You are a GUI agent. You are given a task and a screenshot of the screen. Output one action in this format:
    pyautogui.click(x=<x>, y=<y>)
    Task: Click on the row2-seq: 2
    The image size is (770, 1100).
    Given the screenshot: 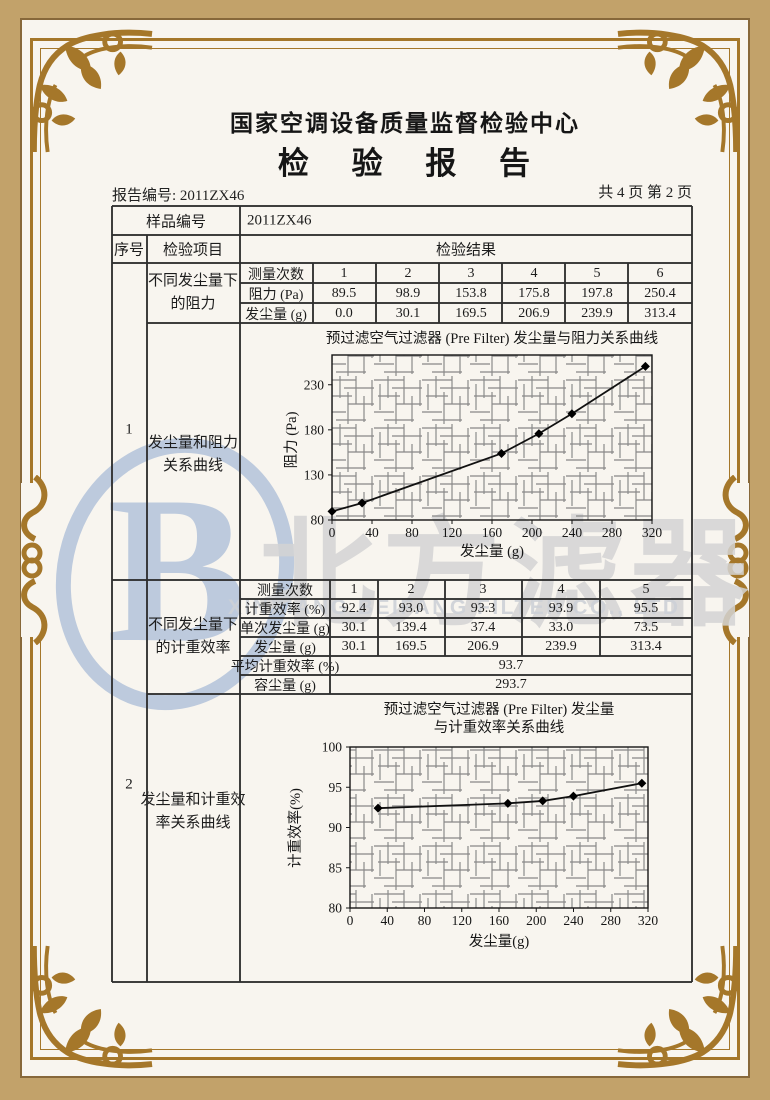 What is the action you would take?
    pyautogui.click(x=129, y=784)
    